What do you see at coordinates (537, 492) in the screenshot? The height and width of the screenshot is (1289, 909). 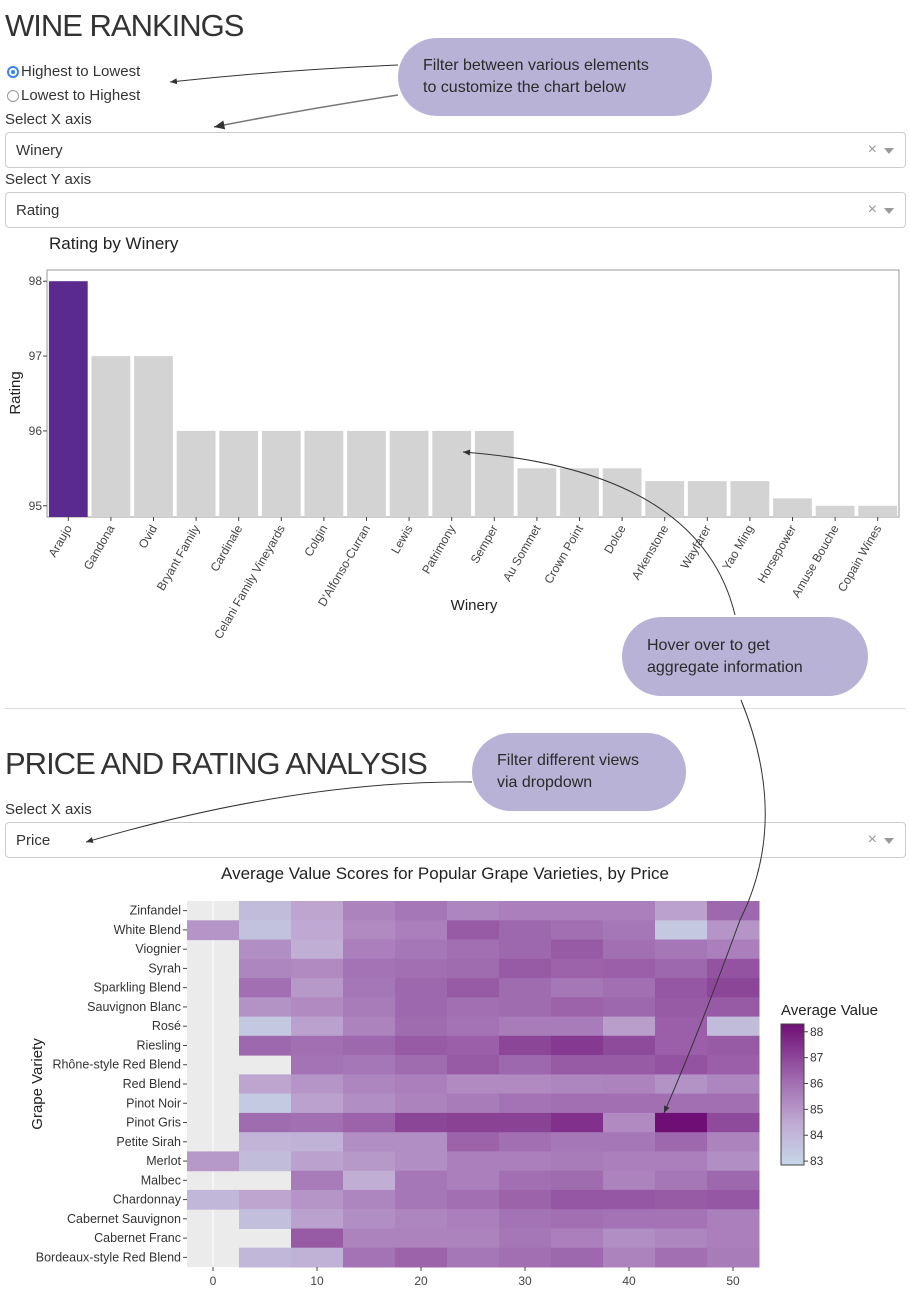 I see `bar-au-sommet` at bounding box center [537, 492].